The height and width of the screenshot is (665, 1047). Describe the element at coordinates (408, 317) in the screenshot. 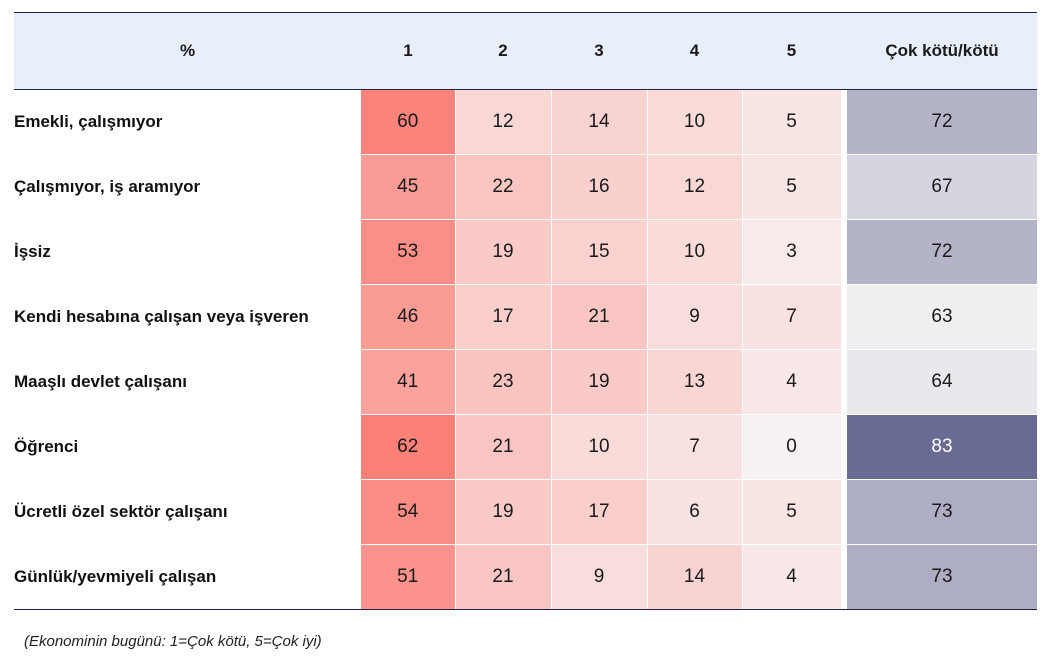

I see `value-cell-1: 46` at that location.